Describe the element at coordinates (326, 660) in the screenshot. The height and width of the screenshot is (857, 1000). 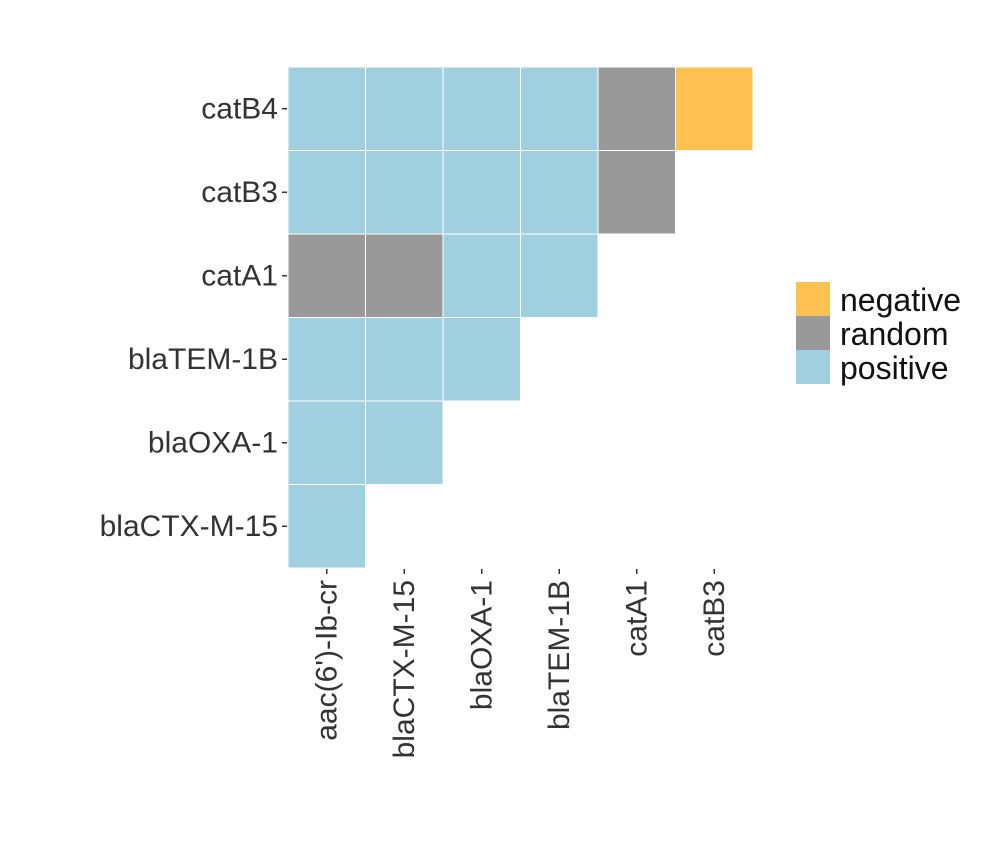
I see `x-tick-label-aac-6-ib-cr: aac(6')-Ib-cr` at that location.